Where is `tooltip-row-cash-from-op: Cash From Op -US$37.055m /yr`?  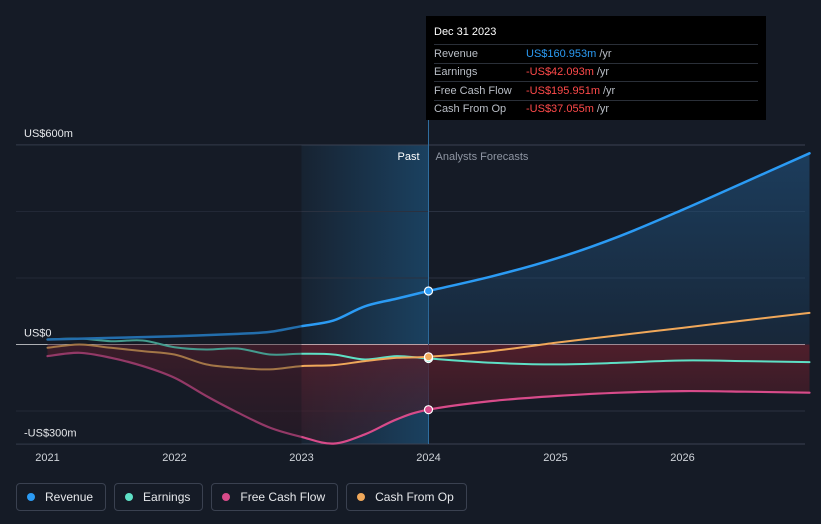
tooltip-row-cash-from-op: Cash From Op -US$37.055m /yr is located at coordinates (596, 109).